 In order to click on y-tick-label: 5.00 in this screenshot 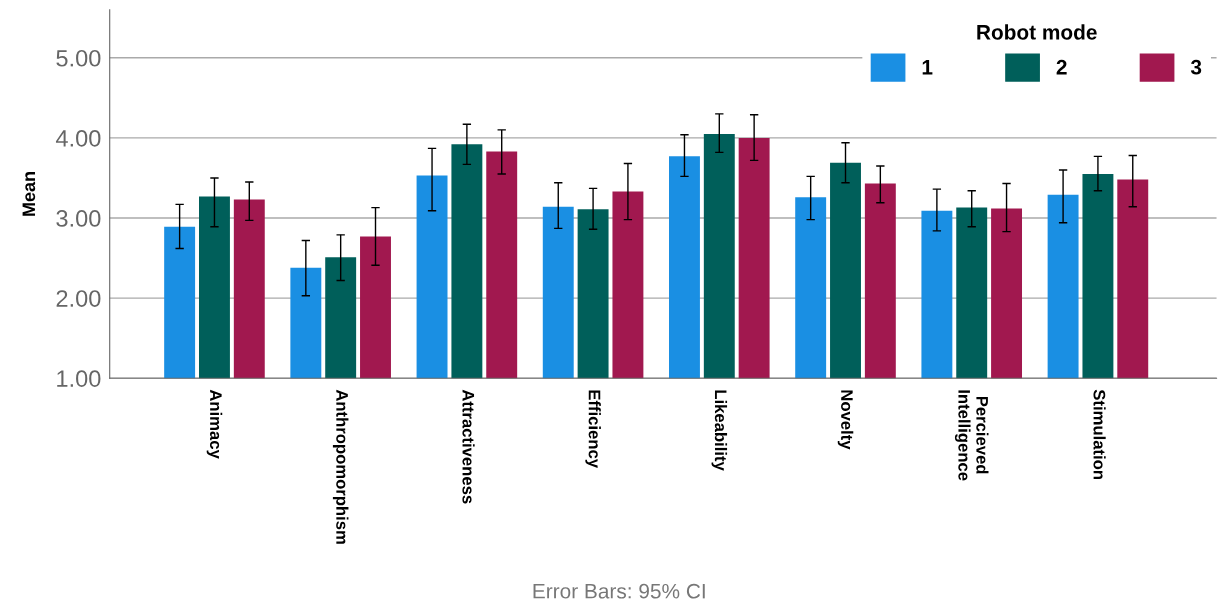, I will do `click(78, 58)`.